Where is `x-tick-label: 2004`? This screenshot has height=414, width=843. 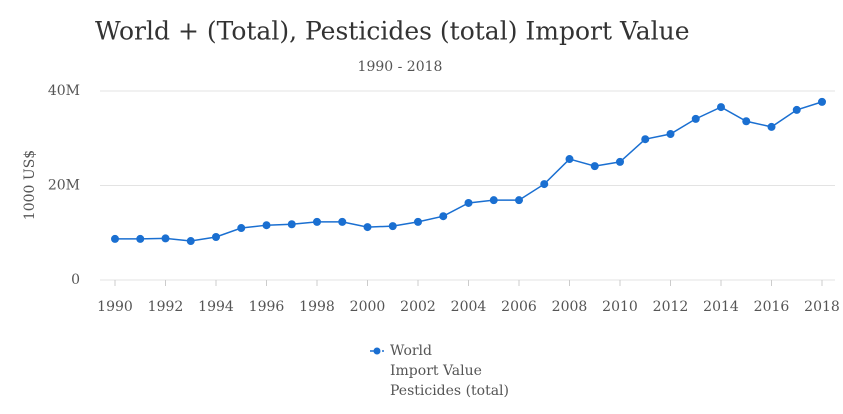
x-tick-label: 2004 is located at coordinates (469, 307).